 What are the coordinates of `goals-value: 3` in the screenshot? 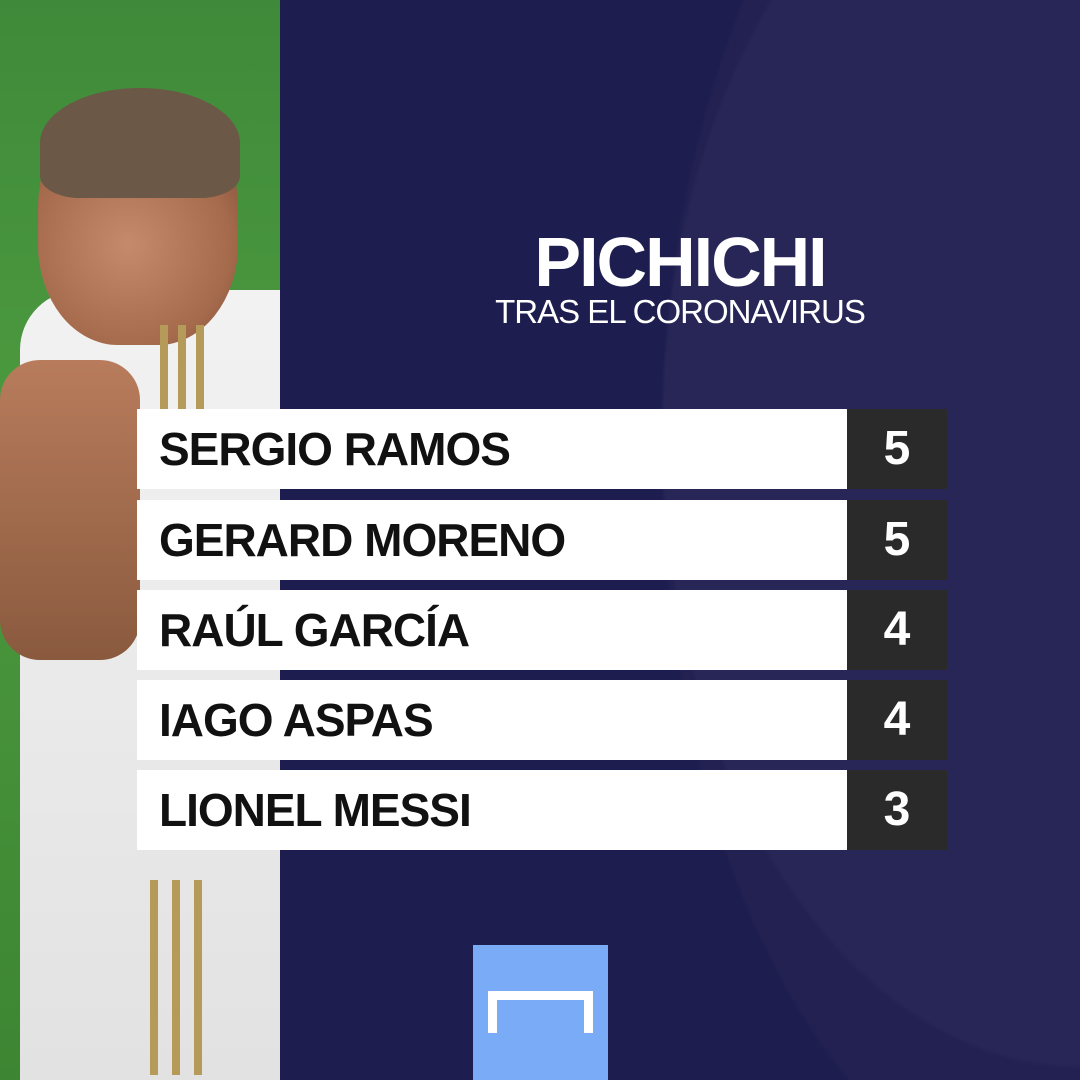 It's located at (897, 810).